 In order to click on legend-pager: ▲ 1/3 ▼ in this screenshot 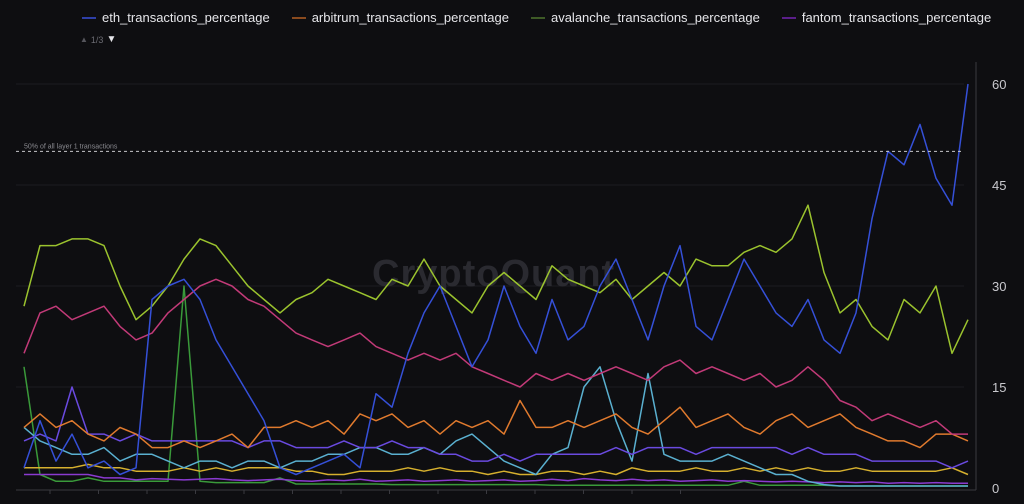, I will do `click(98, 39)`.